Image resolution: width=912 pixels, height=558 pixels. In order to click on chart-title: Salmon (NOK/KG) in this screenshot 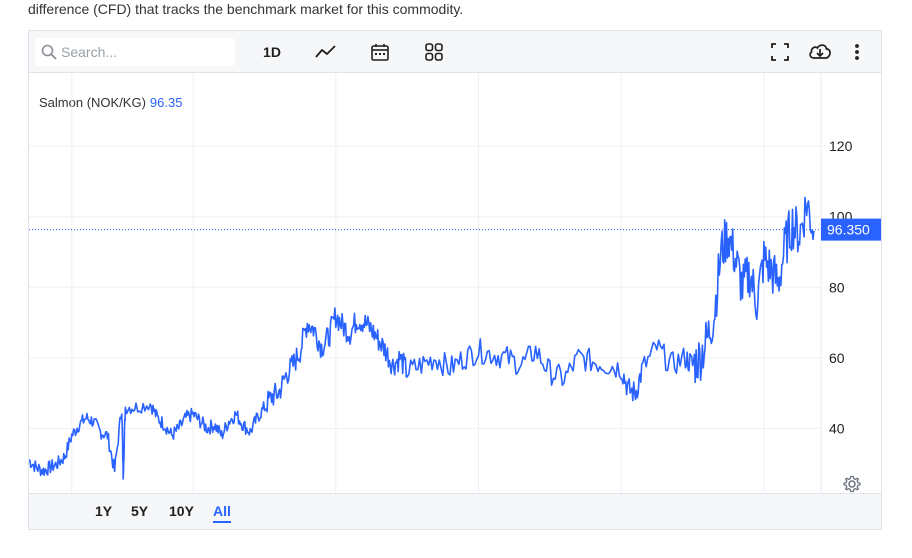, I will do `click(92, 102)`.